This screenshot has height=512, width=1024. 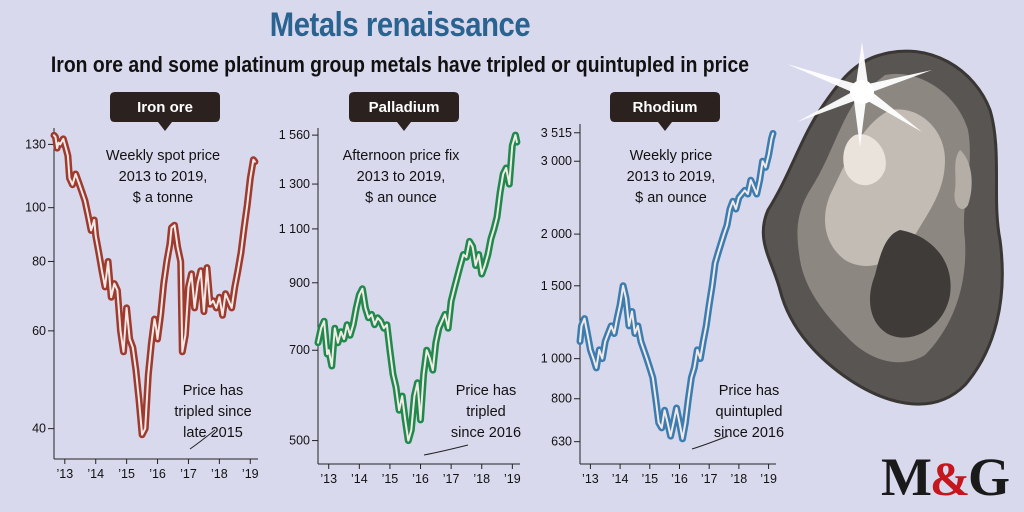 I want to click on palladium-title-box, so click(x=404, y=111).